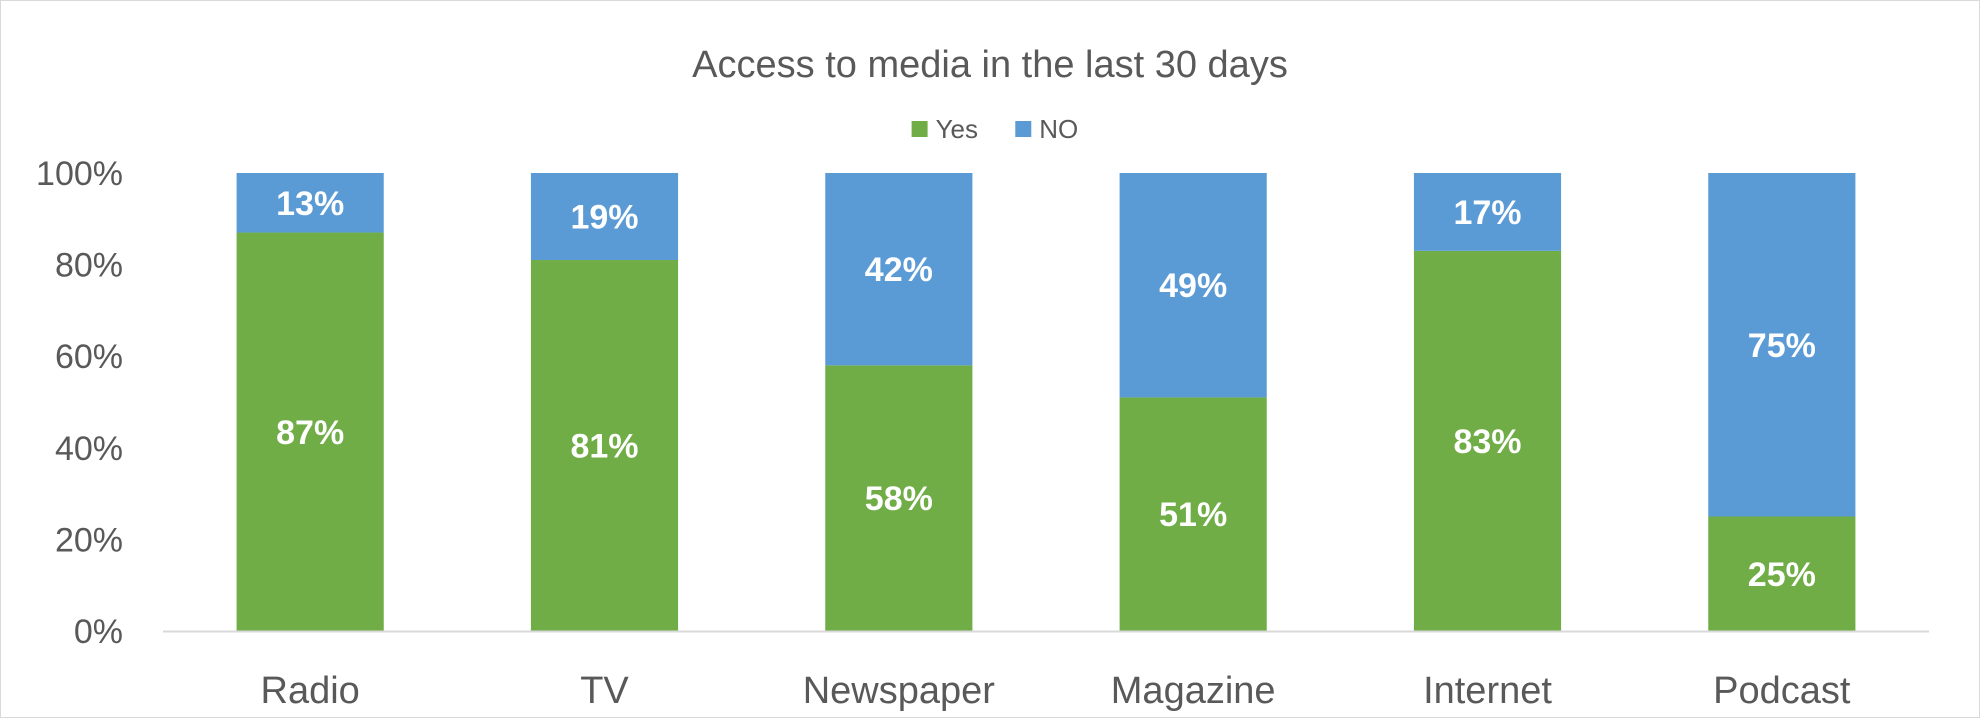  I want to click on y-tick-label: 20%, so click(89, 540).